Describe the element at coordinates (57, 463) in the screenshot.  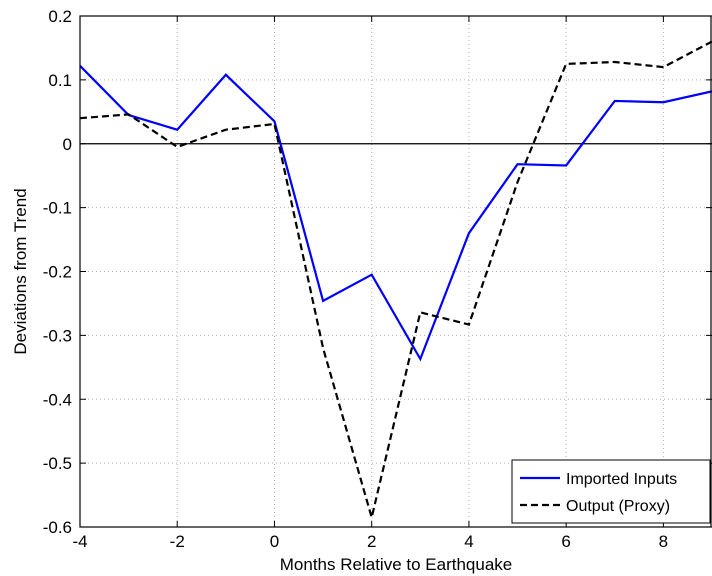
I see `y-tick-label: -0.5` at that location.